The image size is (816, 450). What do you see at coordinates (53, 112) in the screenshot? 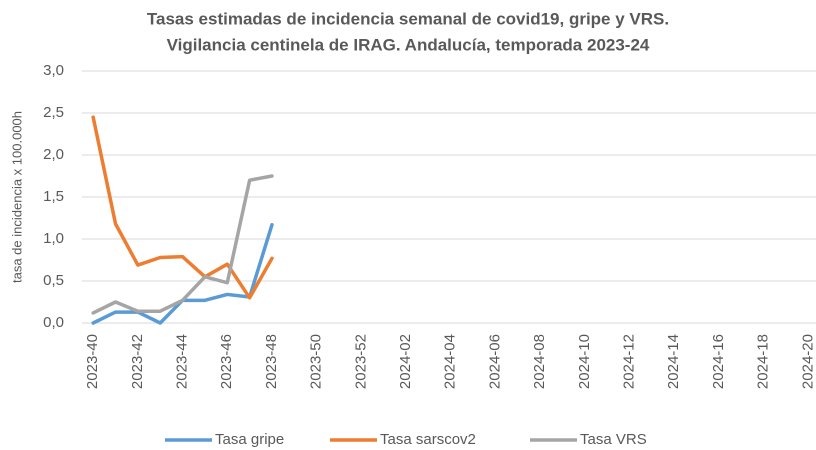
I see `y-tick-label: 2,5` at bounding box center [53, 112].